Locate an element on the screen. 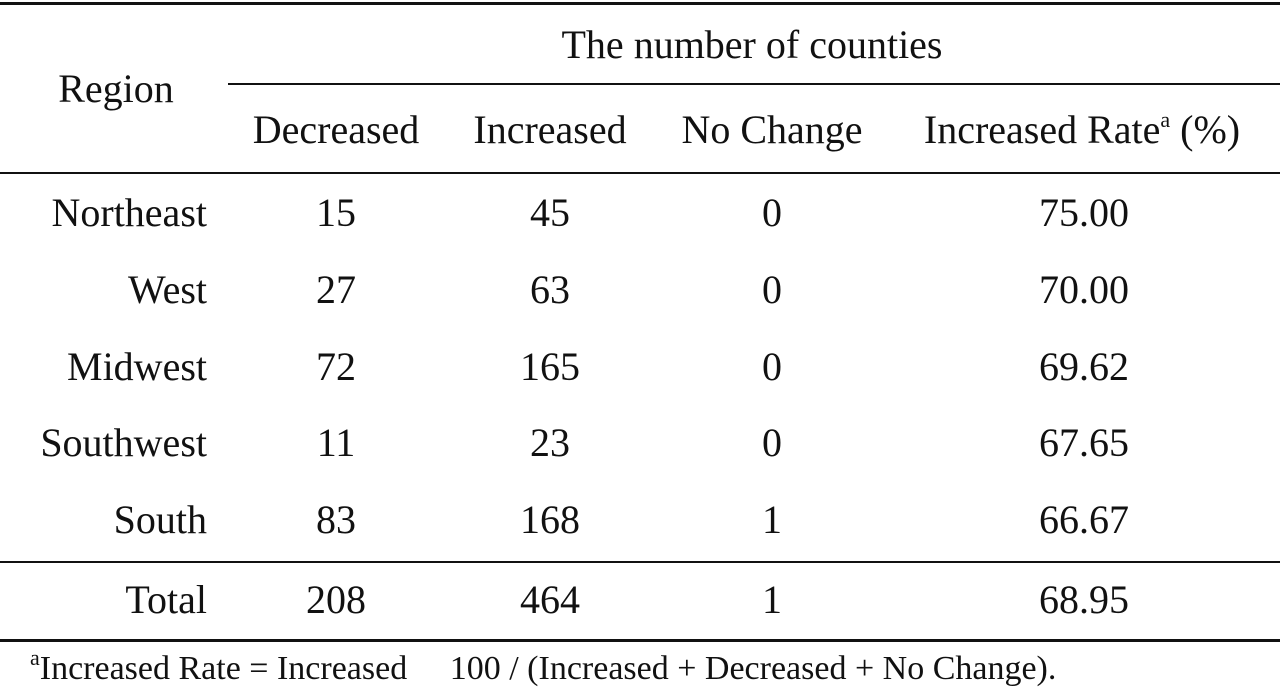 The image size is (1280, 695). row-decreased: 27 is located at coordinates (336, 289).